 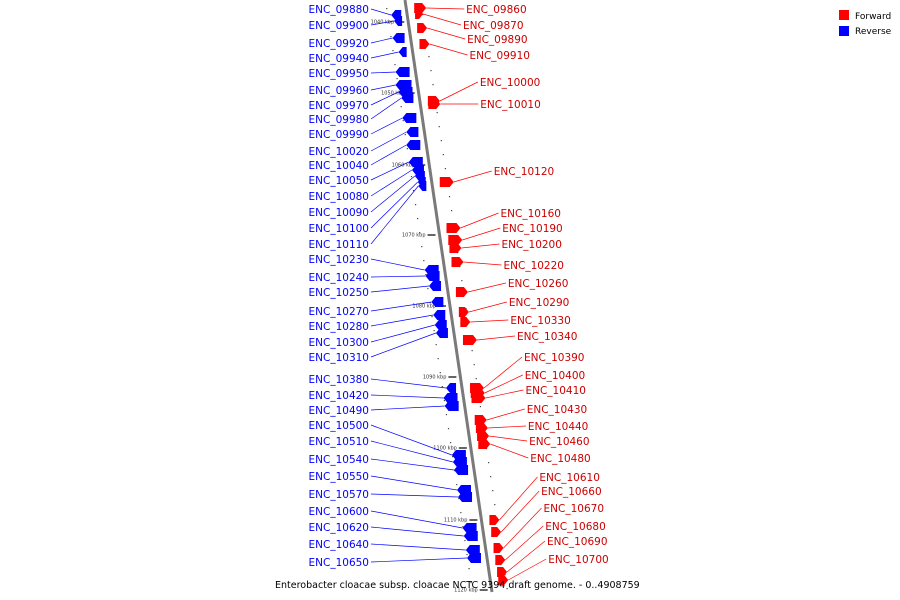 What do you see at coordinates (339, 59) in the screenshot?
I see `reverse-gene-label: ENC_09940` at bounding box center [339, 59].